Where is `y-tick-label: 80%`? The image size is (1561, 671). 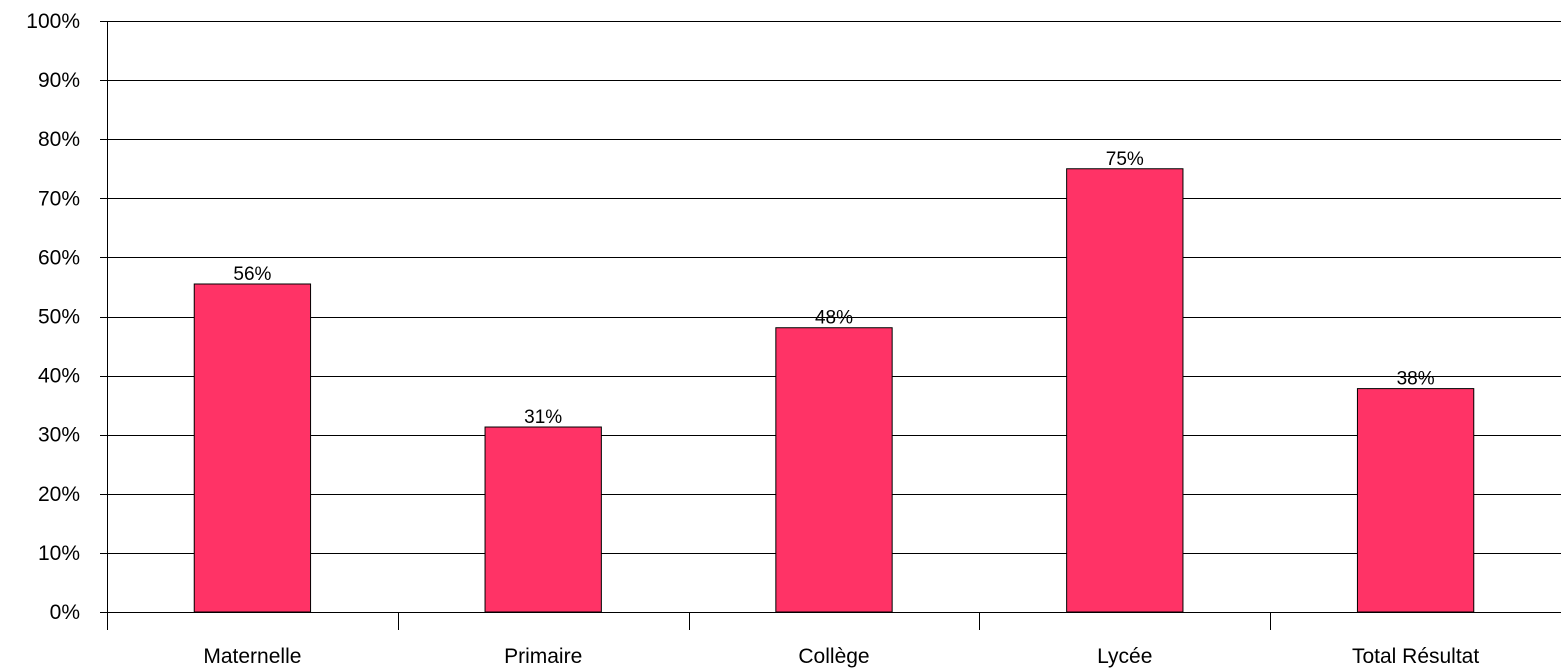
y-tick-label: 80% is located at coordinates (59, 139).